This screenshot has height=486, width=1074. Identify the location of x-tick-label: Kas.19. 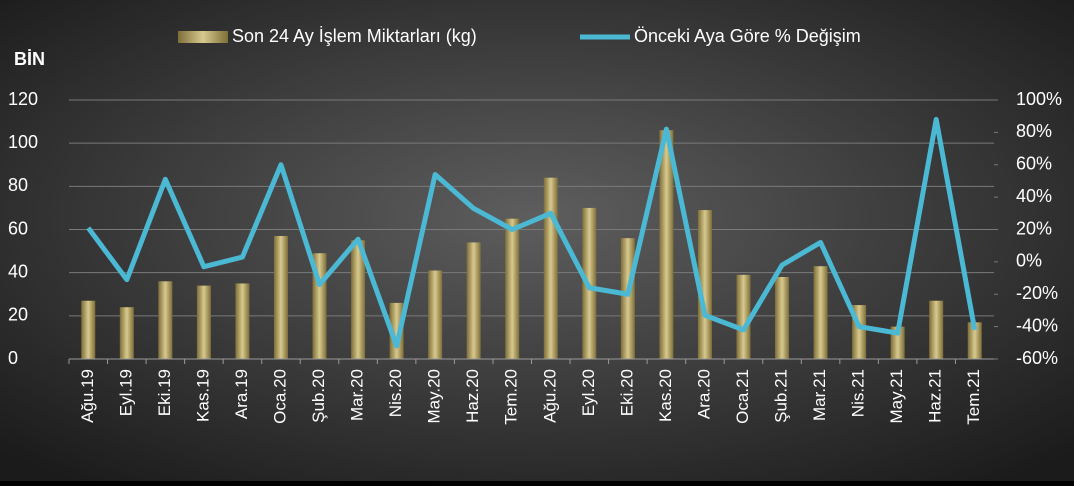
(202, 395).